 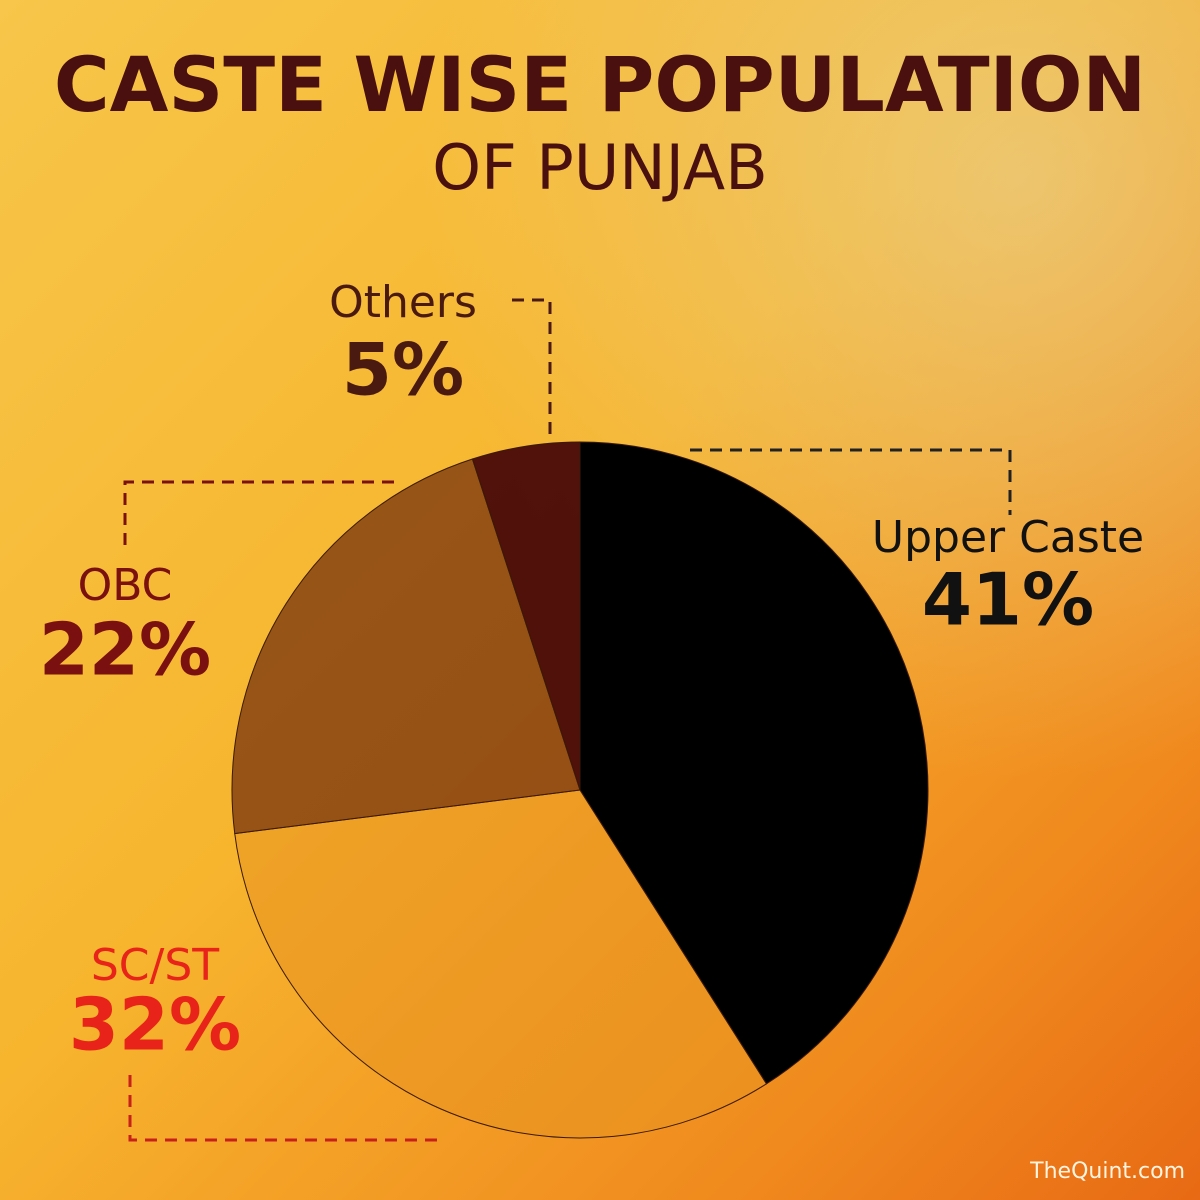 What do you see at coordinates (125, 650) in the screenshot?
I see `value-label: 22%` at bounding box center [125, 650].